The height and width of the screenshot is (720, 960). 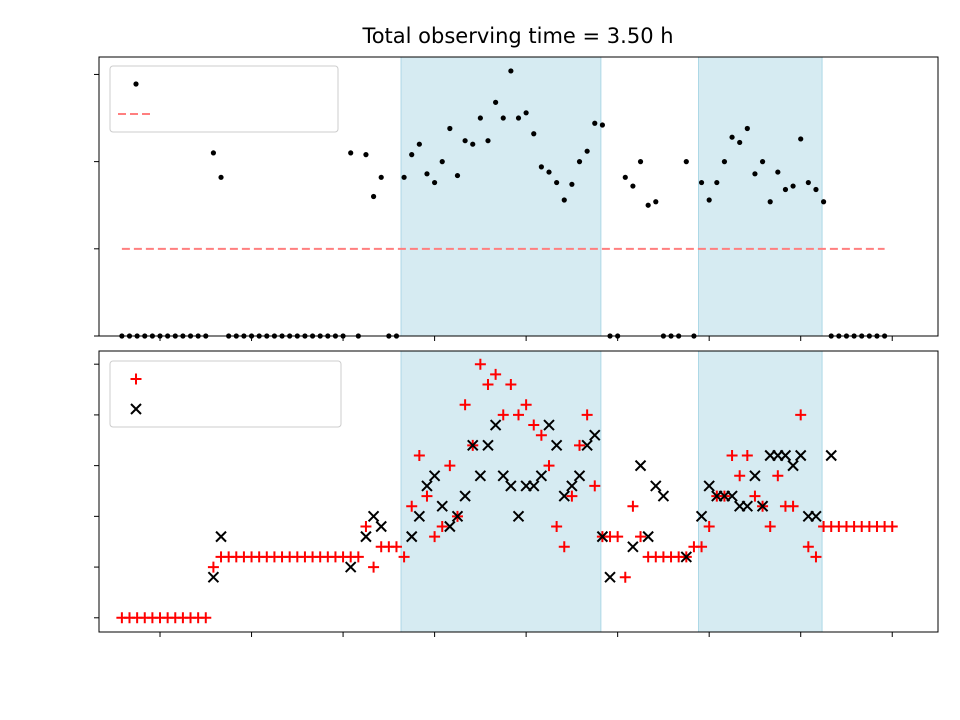 I want to click on observing-window, so click(x=760, y=196).